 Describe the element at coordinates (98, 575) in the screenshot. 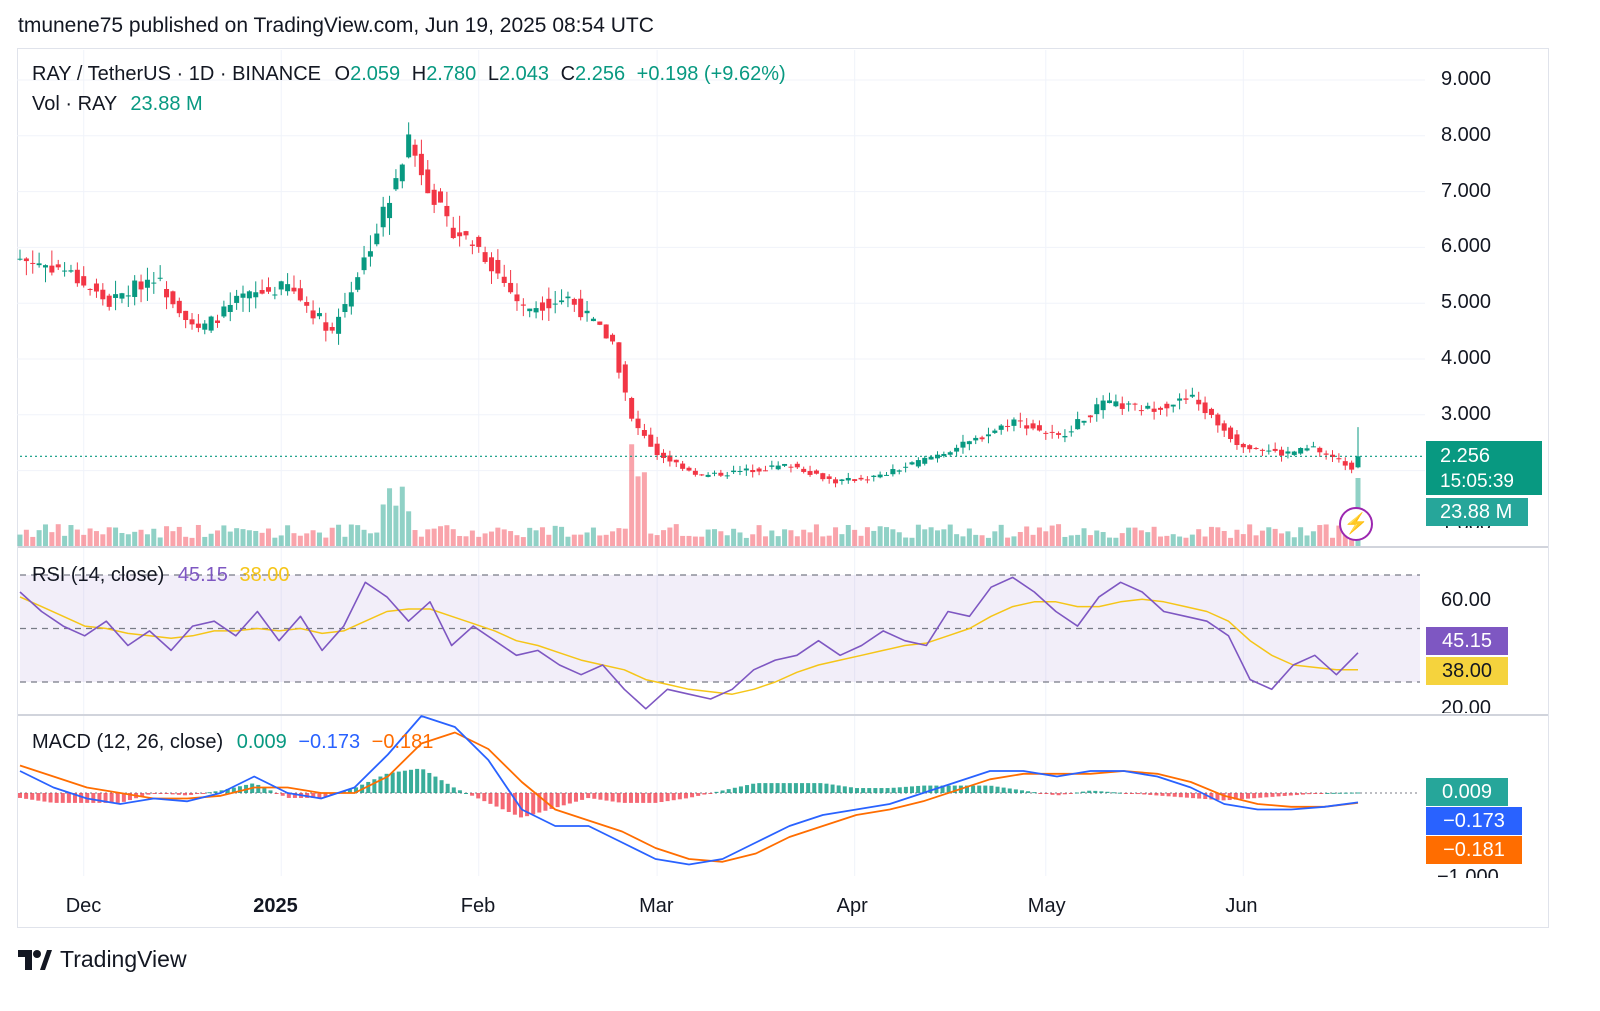

I see `rsi-label: RSI (14, close)` at that location.